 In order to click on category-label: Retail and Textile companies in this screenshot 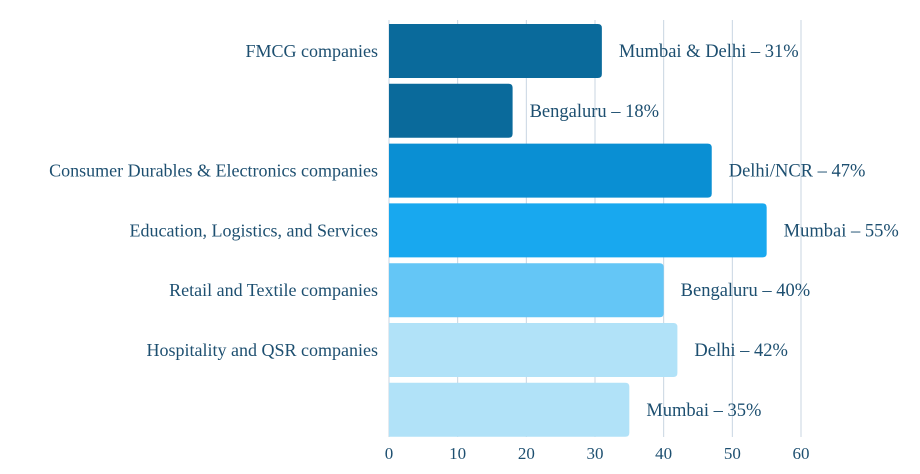, I will do `click(273, 290)`.